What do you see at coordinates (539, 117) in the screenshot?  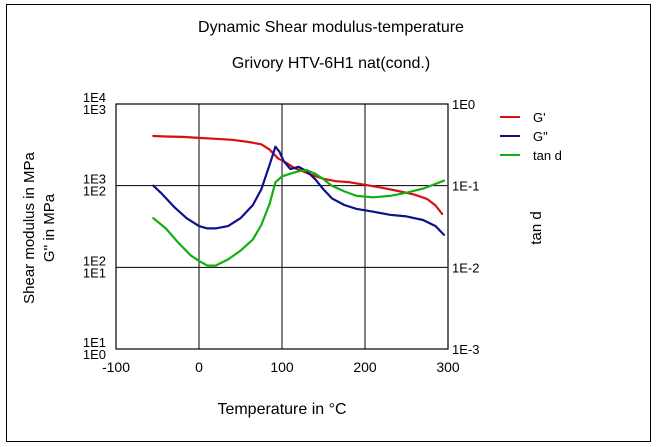 I see `legend-label: G'` at bounding box center [539, 117].